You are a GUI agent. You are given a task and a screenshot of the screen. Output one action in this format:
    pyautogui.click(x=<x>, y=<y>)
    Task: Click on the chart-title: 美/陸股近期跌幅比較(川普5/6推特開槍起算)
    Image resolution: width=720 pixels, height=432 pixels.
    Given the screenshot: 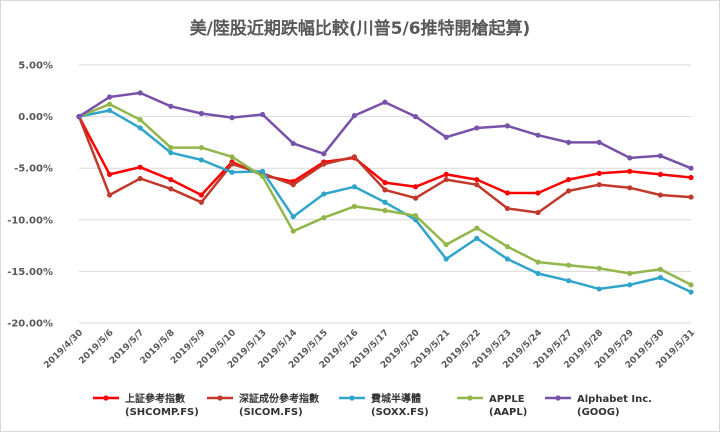 What is the action you would take?
    pyautogui.click(x=360, y=28)
    